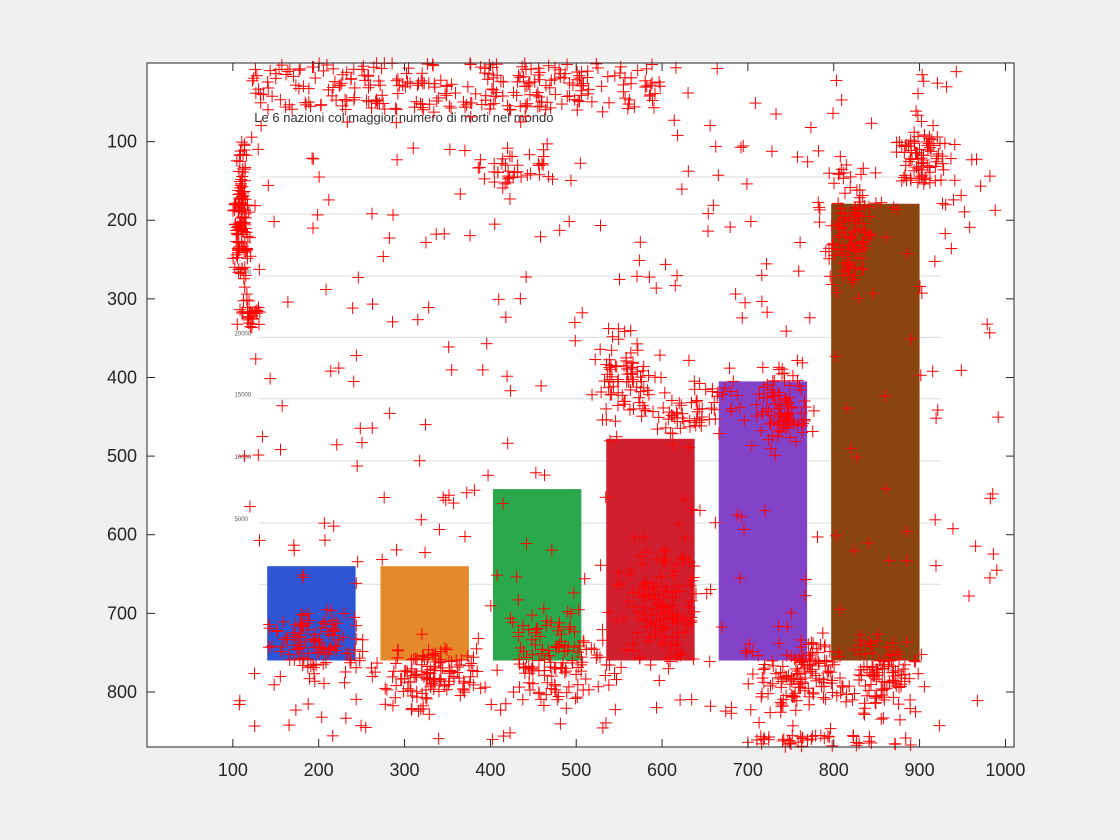 The width and height of the screenshot is (1120, 840). I want to click on y-tick-label: 100, so click(122, 142).